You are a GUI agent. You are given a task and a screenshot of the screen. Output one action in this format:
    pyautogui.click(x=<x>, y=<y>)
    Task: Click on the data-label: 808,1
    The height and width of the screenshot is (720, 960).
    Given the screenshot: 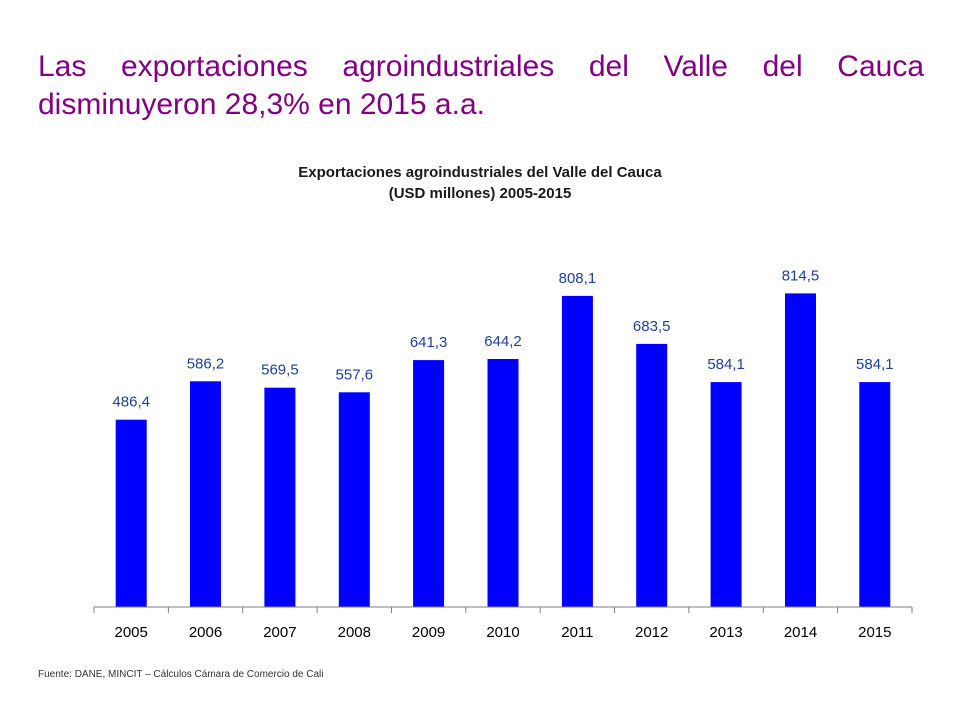 What is the action you would take?
    pyautogui.click(x=578, y=278)
    